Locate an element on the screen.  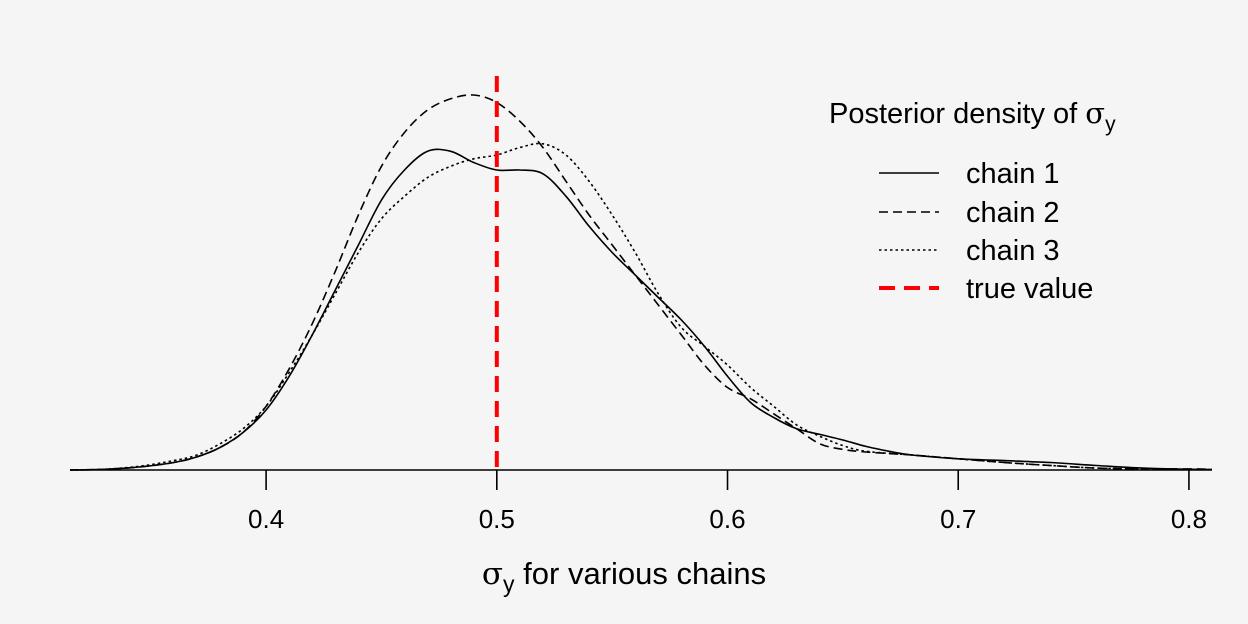
x-tick-label: 0.6 is located at coordinates (727, 519).